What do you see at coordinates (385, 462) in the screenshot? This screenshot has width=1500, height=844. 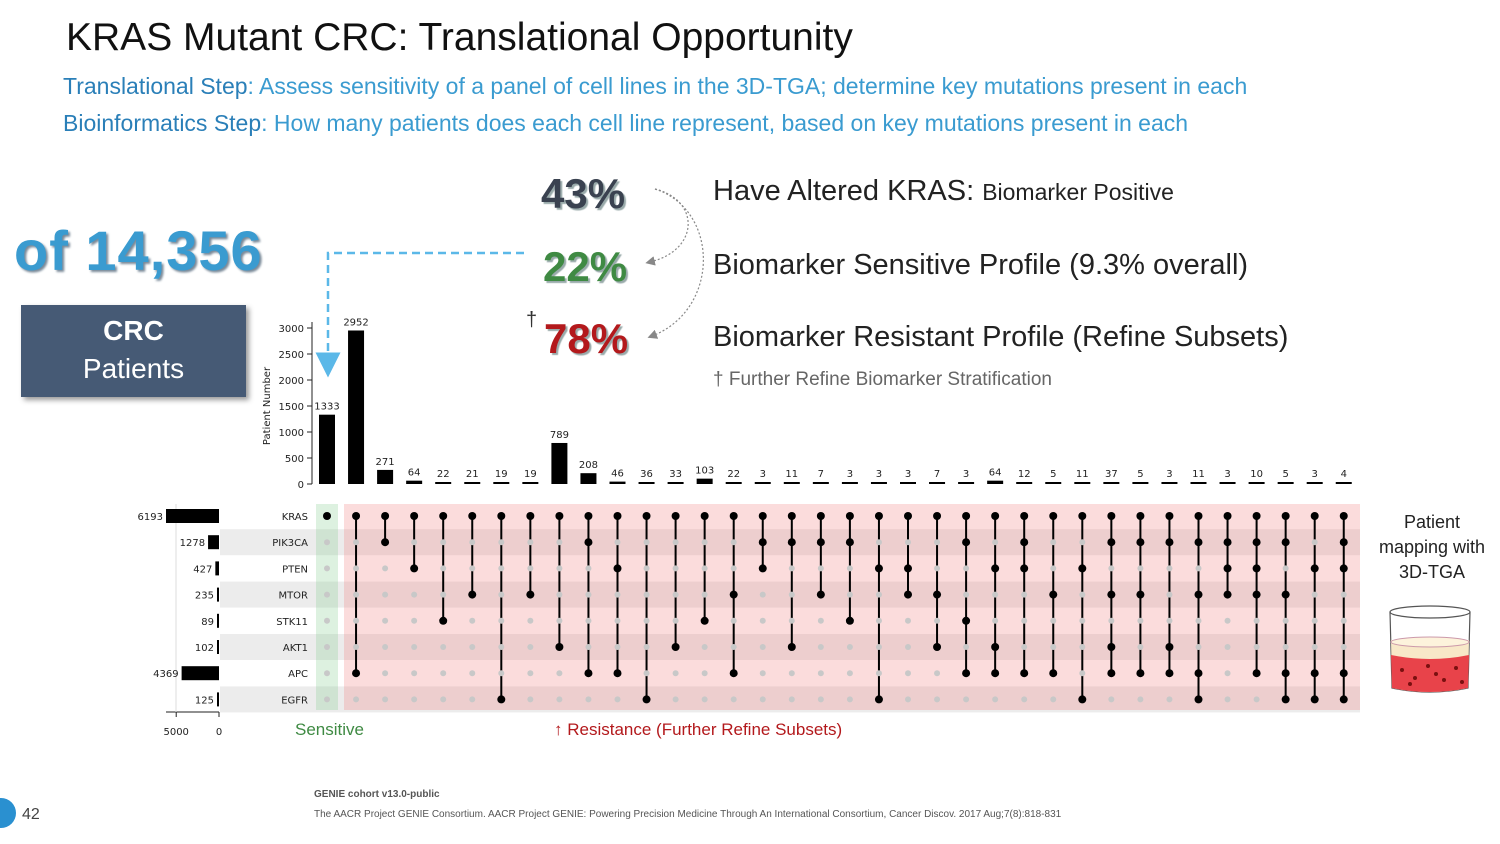 I see `bar-value-label: 271` at bounding box center [385, 462].